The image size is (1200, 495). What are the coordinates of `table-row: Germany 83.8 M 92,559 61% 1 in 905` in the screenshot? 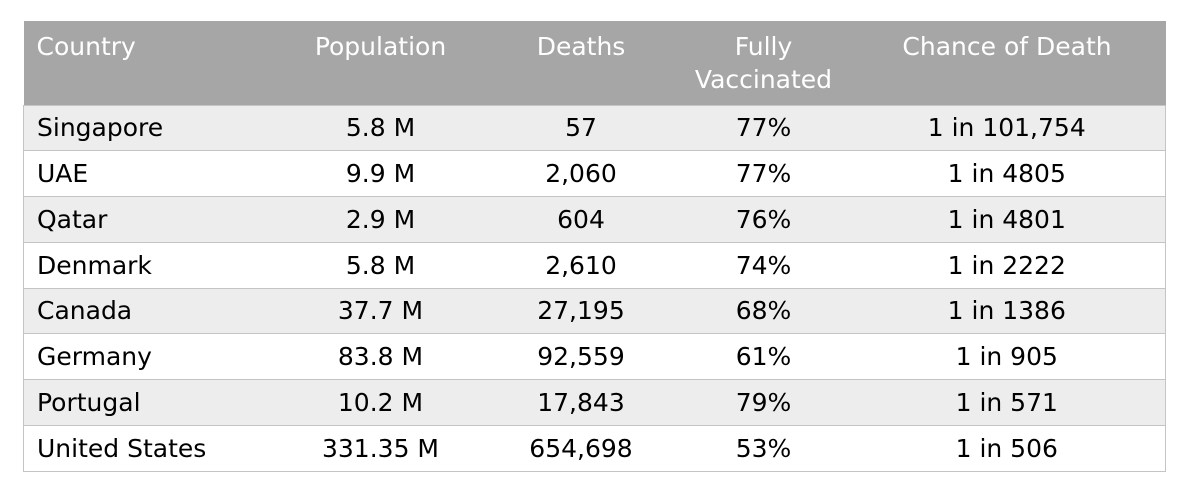 It's located at (594, 356).